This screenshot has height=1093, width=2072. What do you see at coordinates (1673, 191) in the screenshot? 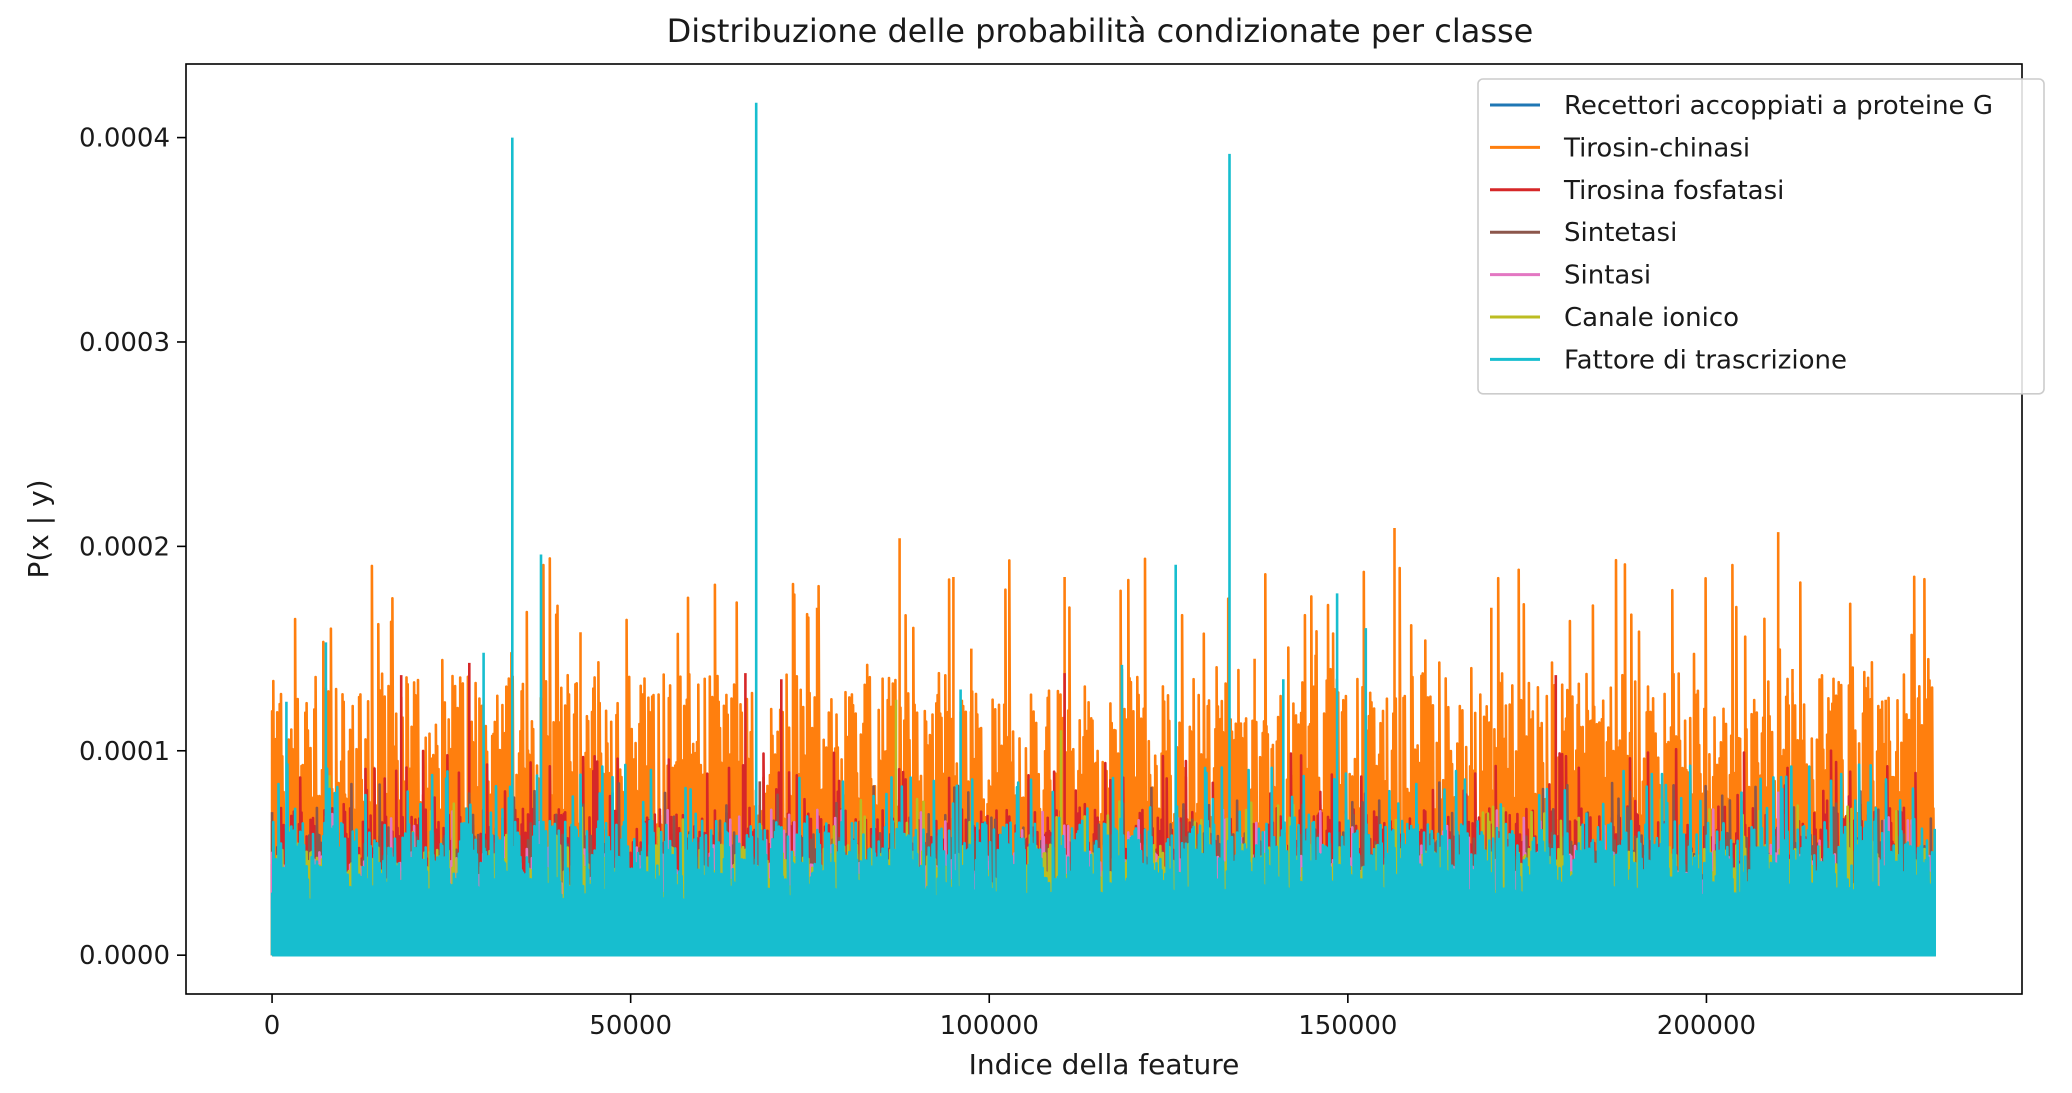
I see `legend-label: Tirosina fosfatasi` at bounding box center [1673, 191].